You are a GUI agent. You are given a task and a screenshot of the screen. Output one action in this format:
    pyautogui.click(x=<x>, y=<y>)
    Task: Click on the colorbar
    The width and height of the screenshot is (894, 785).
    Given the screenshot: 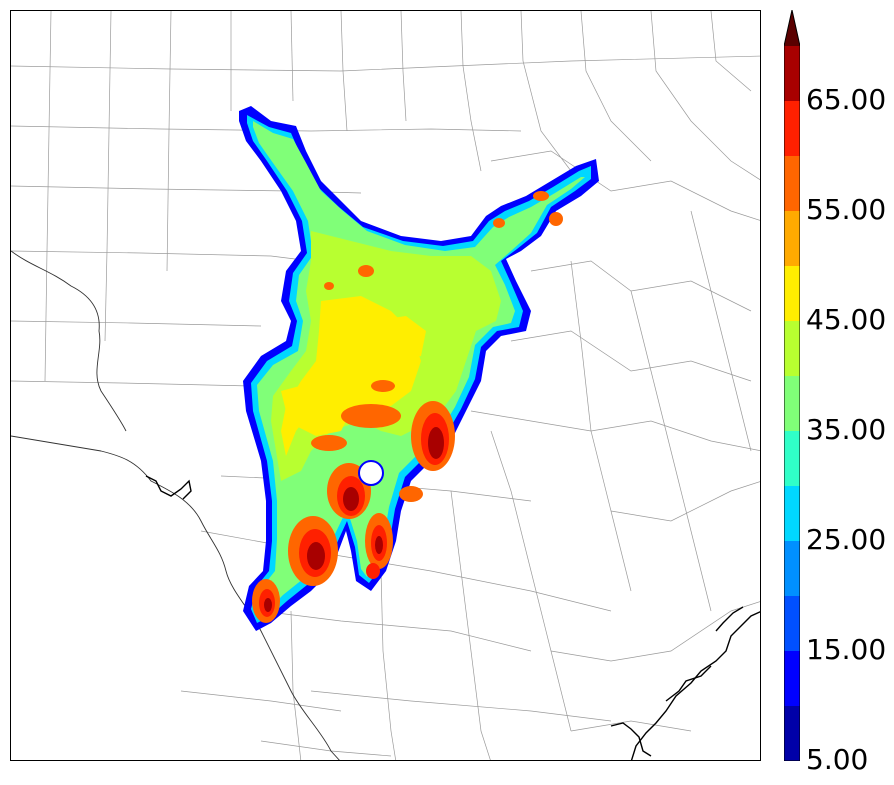 What is the action you would take?
    pyautogui.click(x=792, y=385)
    